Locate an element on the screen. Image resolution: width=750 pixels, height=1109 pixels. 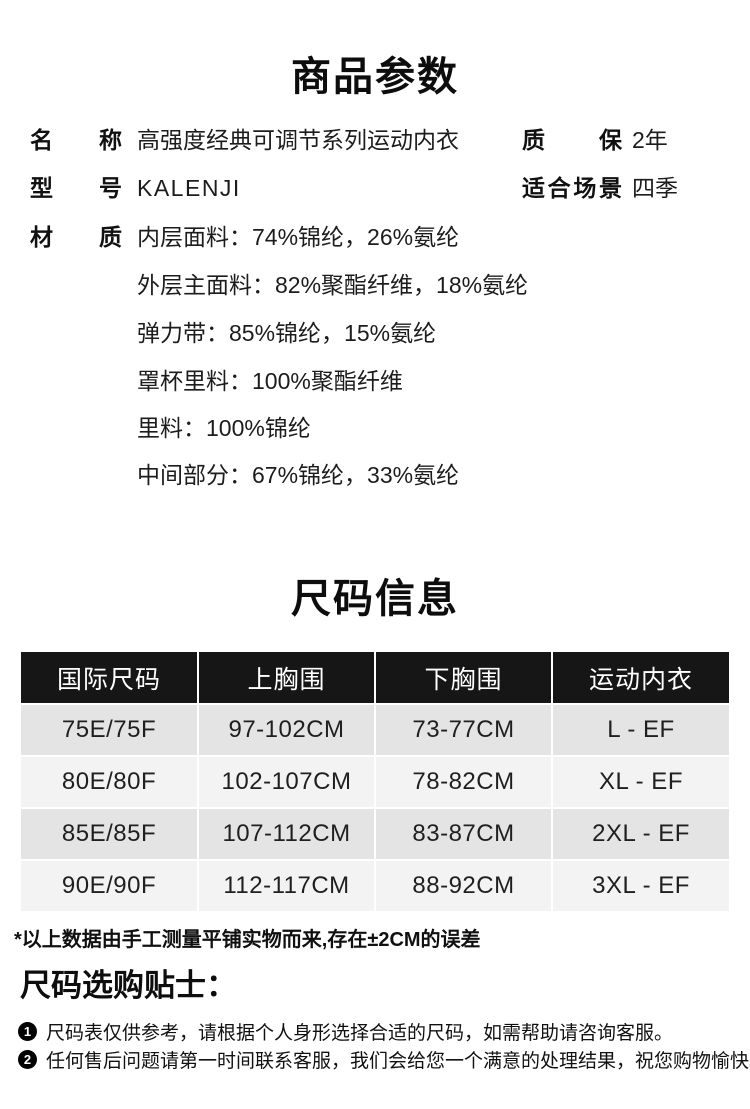
tip-text: 尺码表仅供参考，请根据个人身形选择合适的尺码，如需帮助请咨询客服。 is located at coordinates (360, 1033).